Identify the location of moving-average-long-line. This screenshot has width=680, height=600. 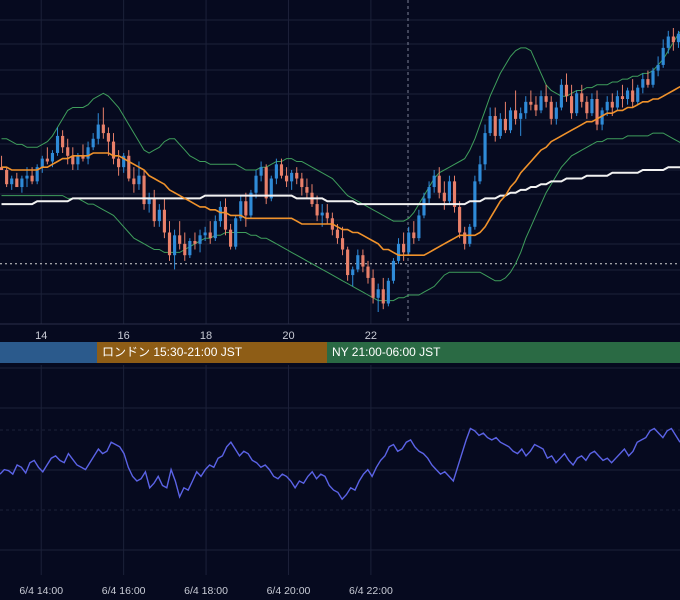
(340, 186).